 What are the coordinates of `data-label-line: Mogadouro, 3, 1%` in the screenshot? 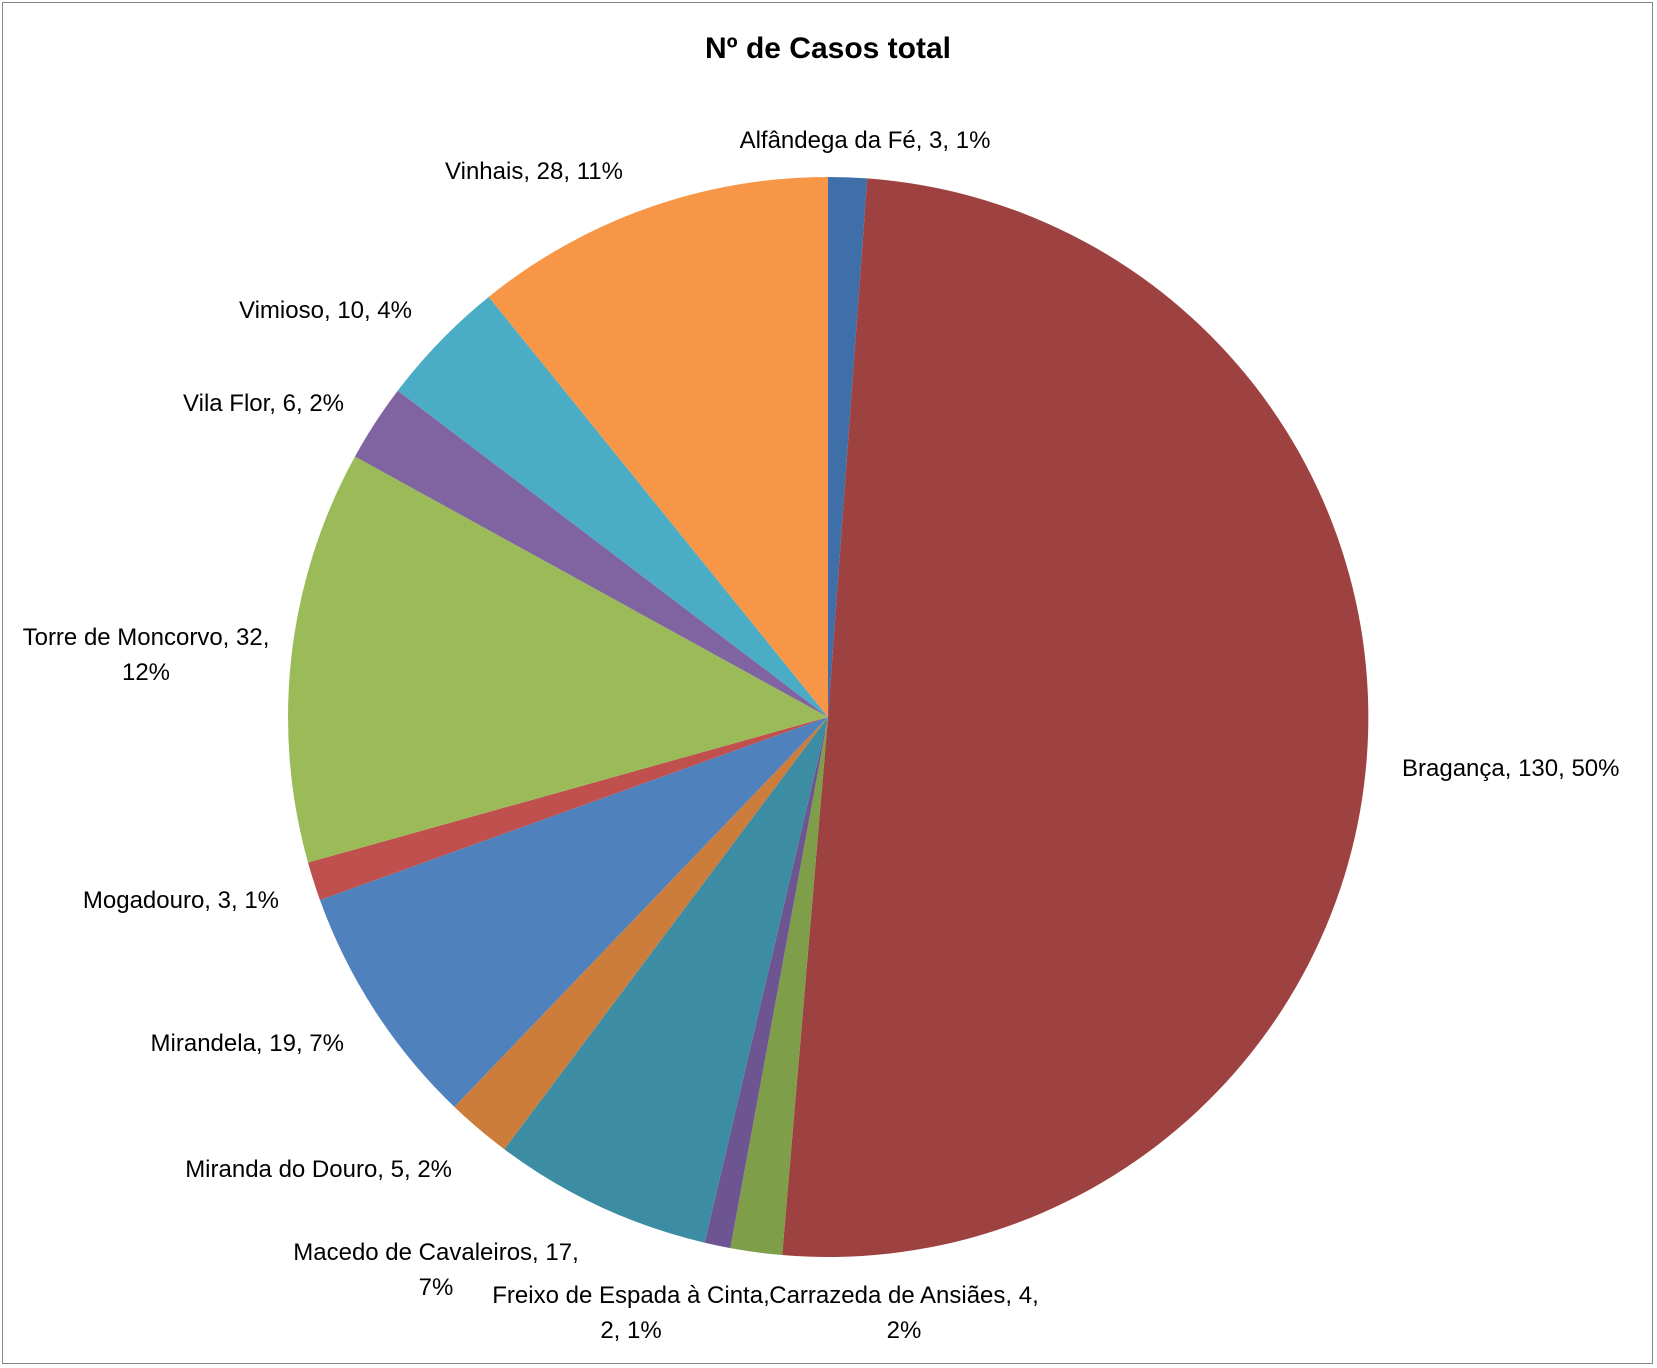 It's located at (181, 900).